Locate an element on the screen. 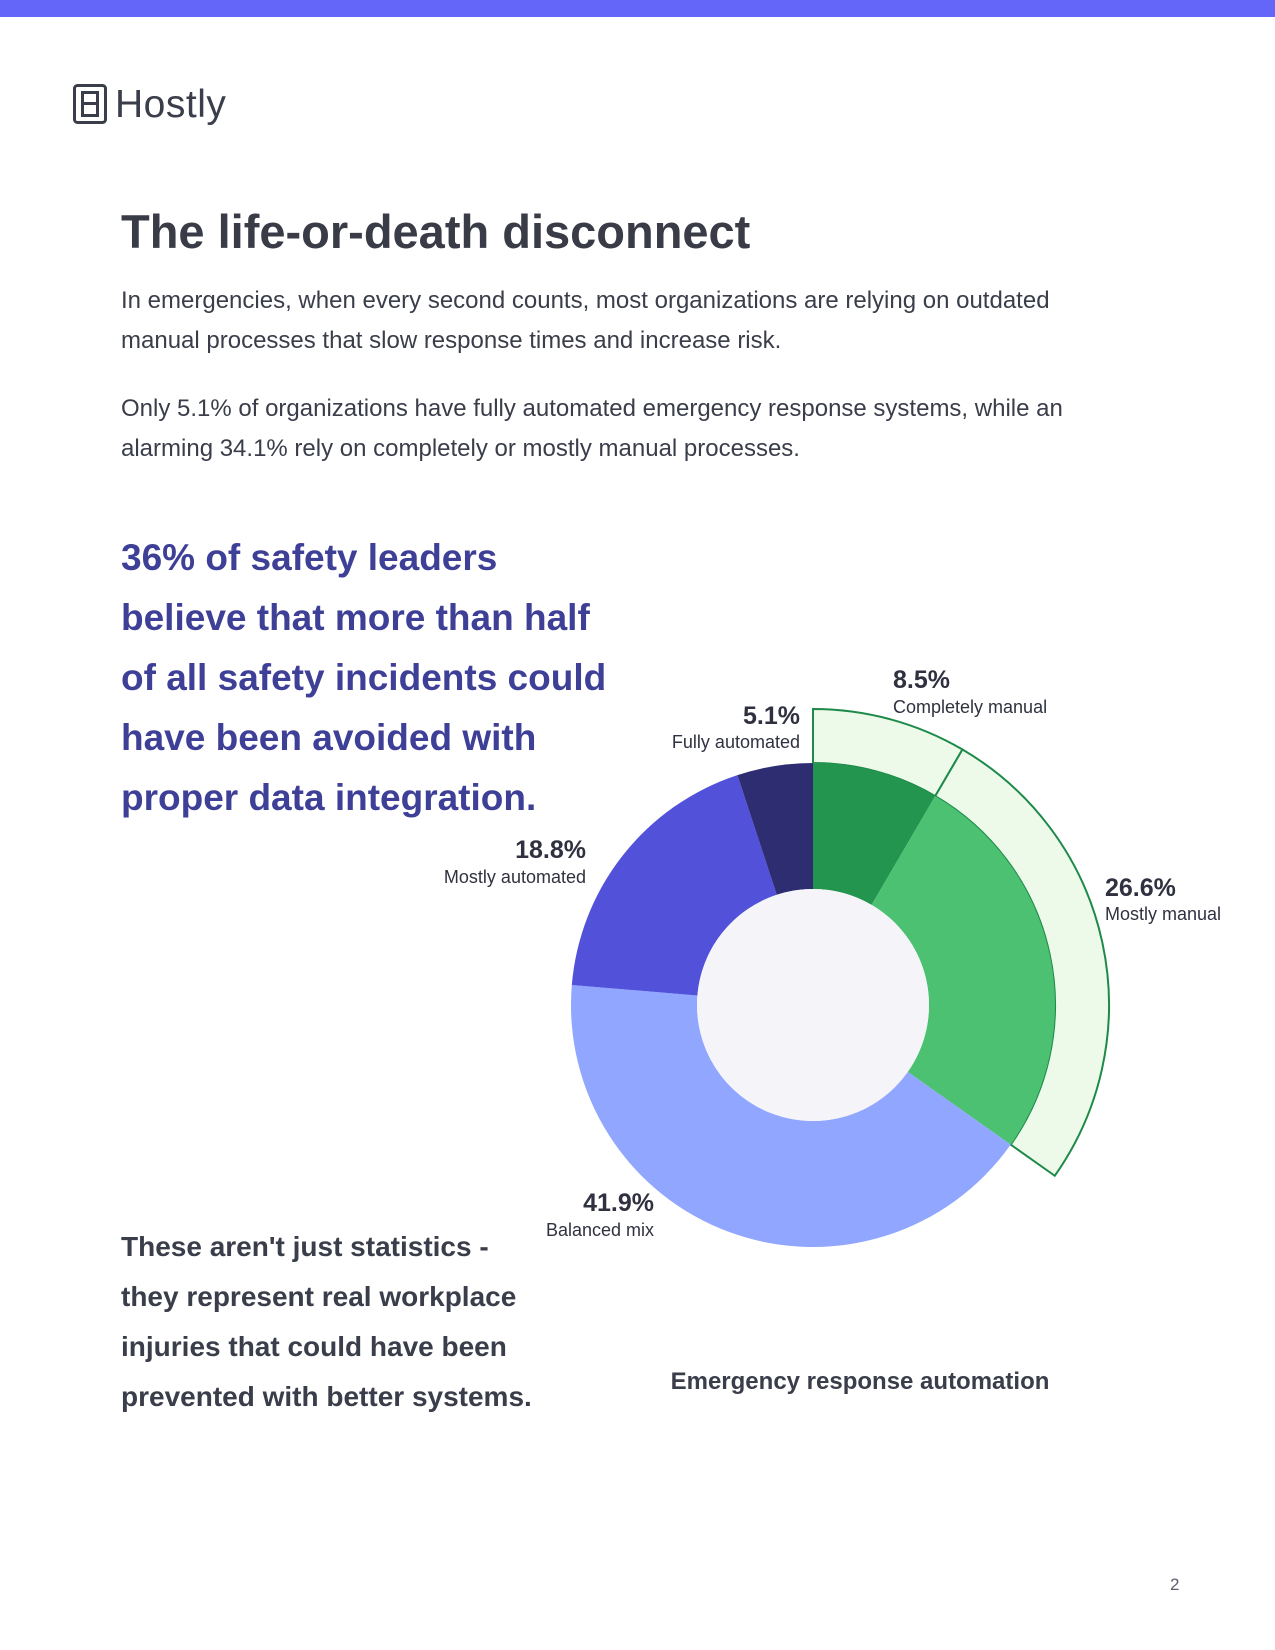 The width and height of the screenshot is (1275, 1650). page-number: 2 is located at coordinates (1175, 1584).